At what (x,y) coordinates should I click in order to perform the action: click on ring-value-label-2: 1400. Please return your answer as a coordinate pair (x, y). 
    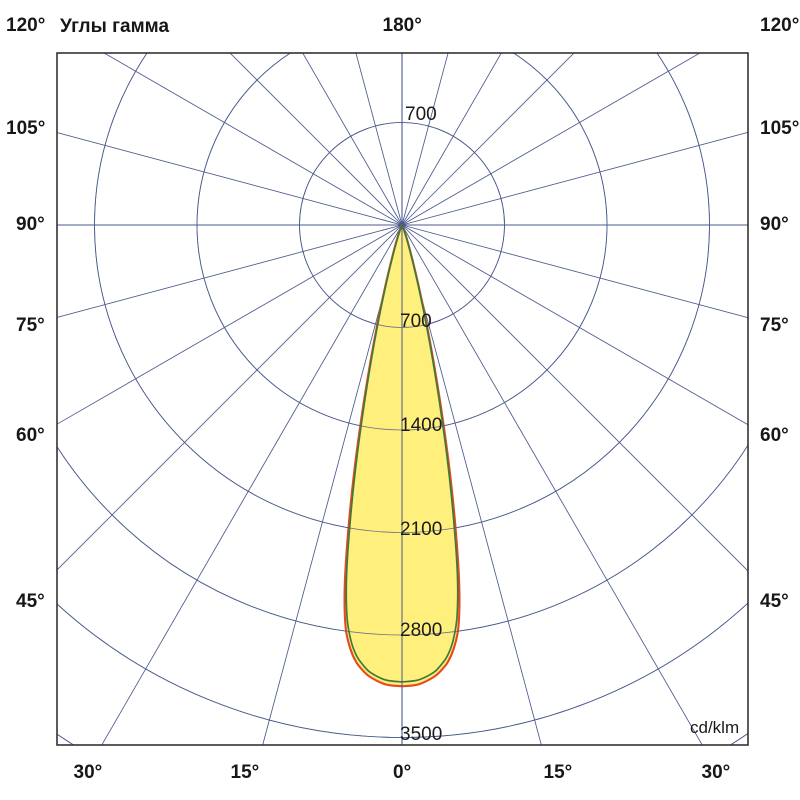
    Looking at the image, I should click on (421, 425).